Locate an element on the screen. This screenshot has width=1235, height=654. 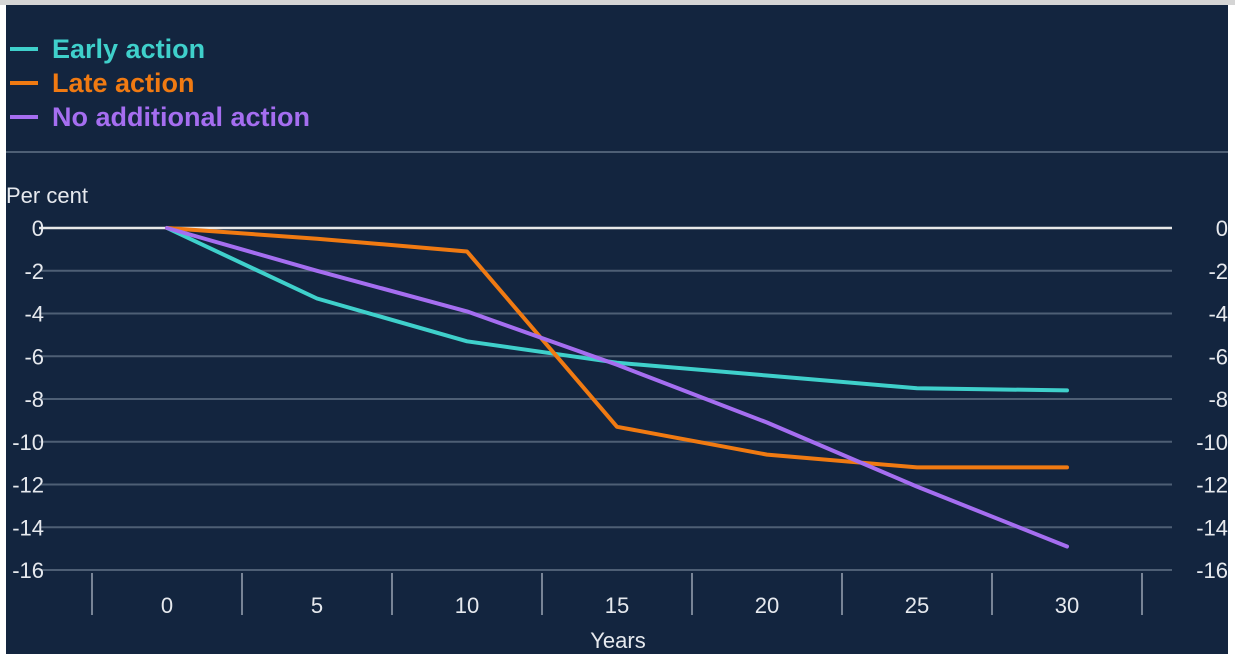
y-tick-label-right: -6 is located at coordinates (1218, 356).